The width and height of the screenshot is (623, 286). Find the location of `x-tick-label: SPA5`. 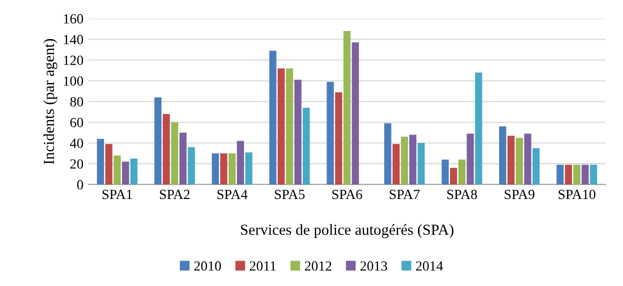

x-tick-label: SPA5 is located at coordinates (289, 195).